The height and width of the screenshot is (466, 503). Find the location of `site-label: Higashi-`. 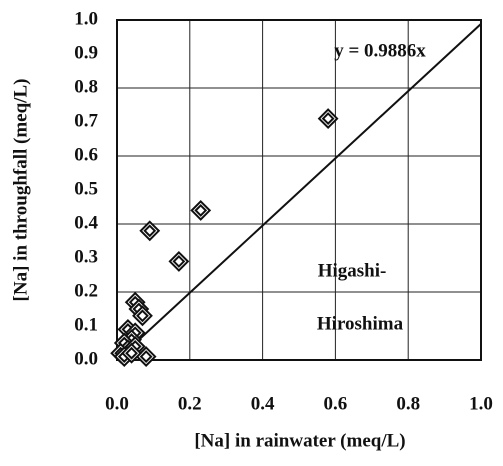

site-label: Higashi- is located at coordinates (352, 270).